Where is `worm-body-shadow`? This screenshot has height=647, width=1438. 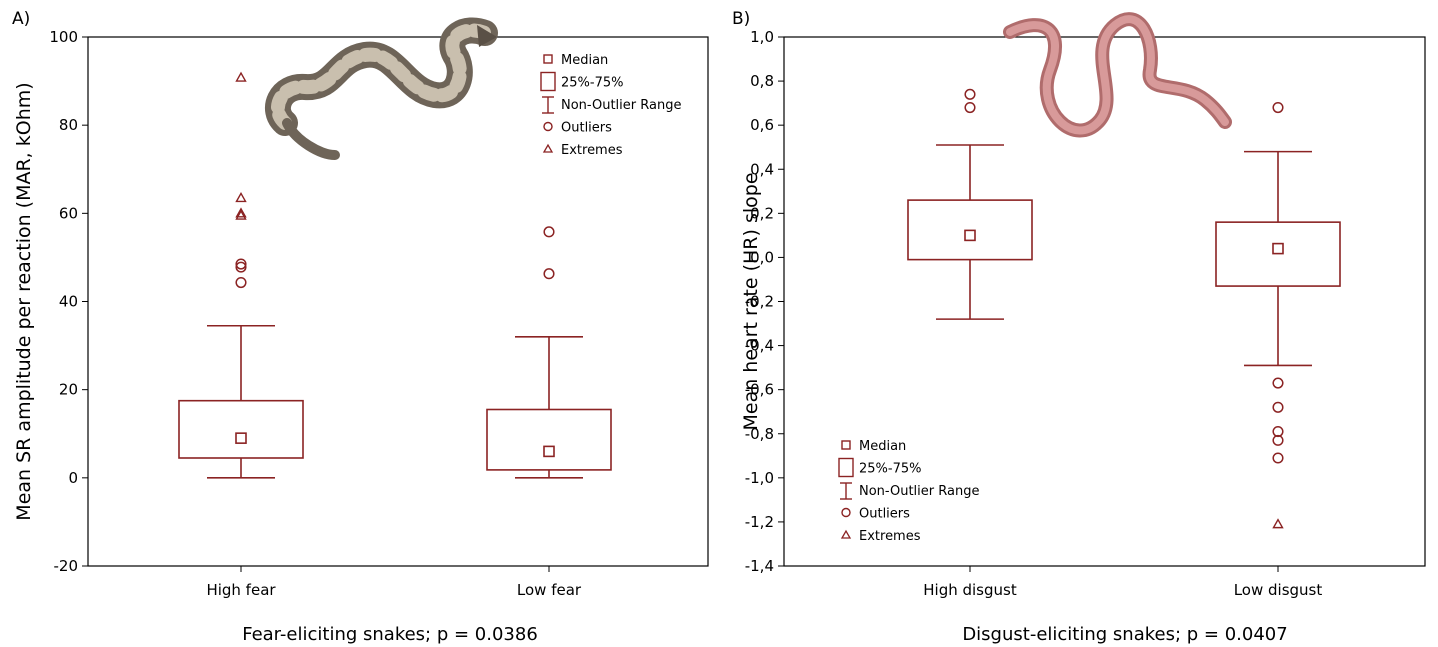 worm-body-shadow is located at coordinates (1117, 75).